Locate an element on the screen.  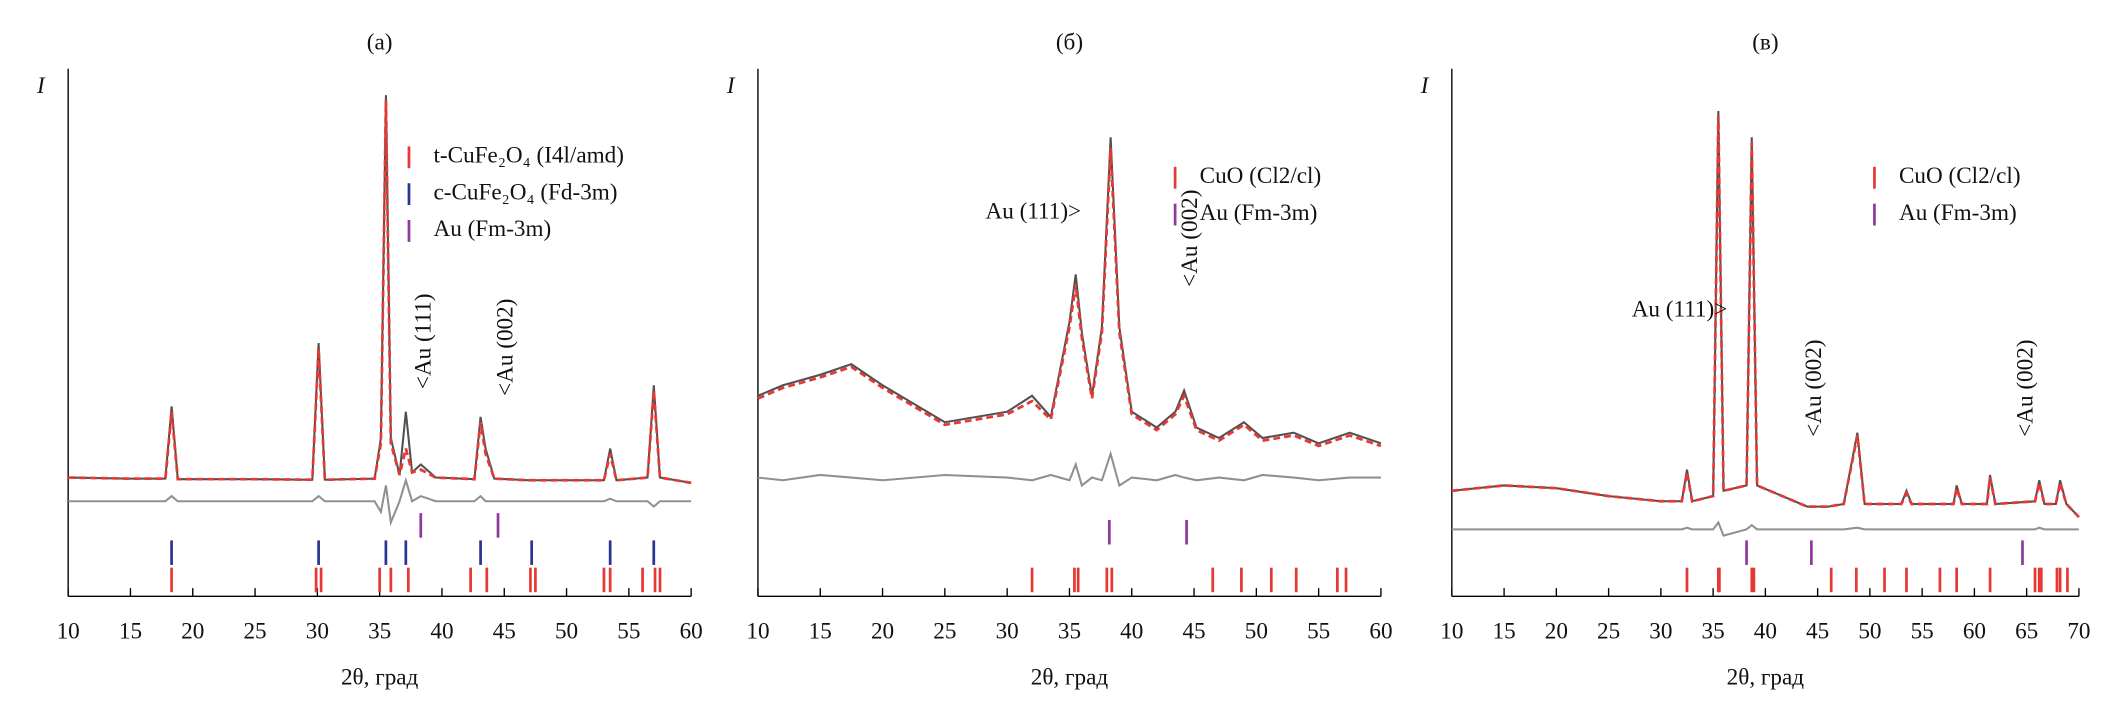
x-tick-label: 70 is located at coordinates (2078, 631).